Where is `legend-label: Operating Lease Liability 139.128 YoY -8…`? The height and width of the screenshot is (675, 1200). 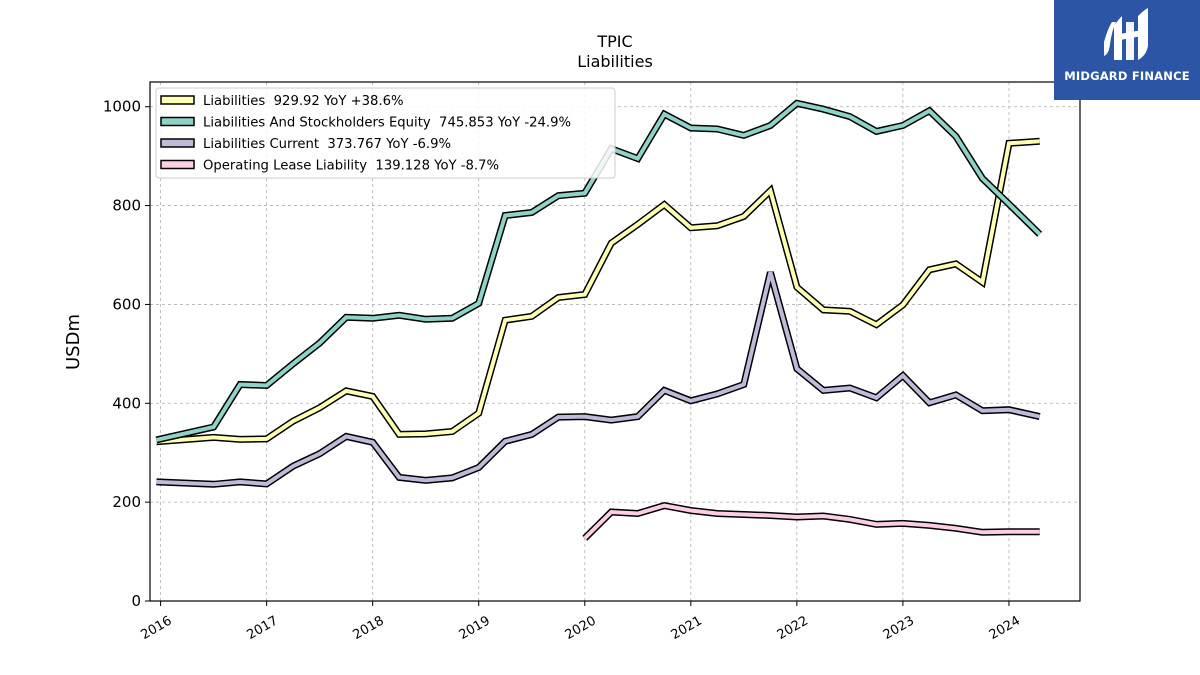
legend-label: Operating Lease Liability 139.128 YoY -8… is located at coordinates (351, 166).